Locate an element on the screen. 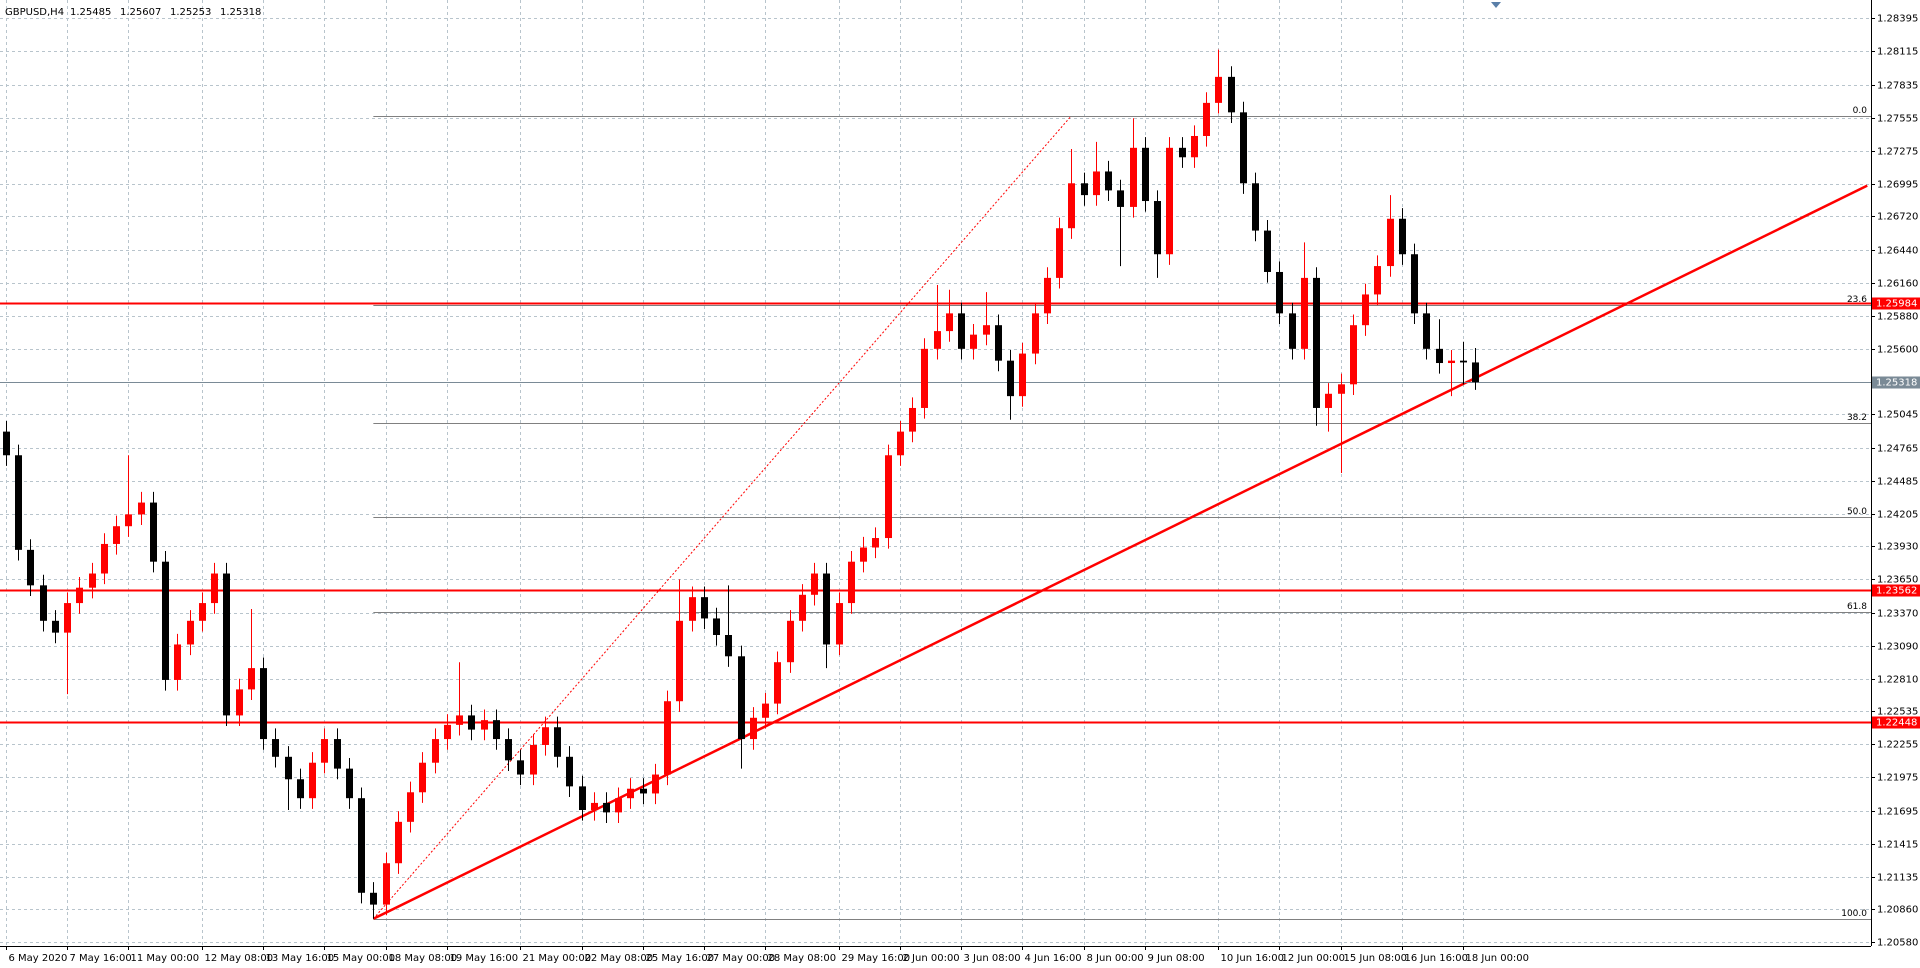 Image resolution: width=1920 pixels, height=968 pixels. x-tick-label: 11 May 00:00 is located at coordinates (165, 958).